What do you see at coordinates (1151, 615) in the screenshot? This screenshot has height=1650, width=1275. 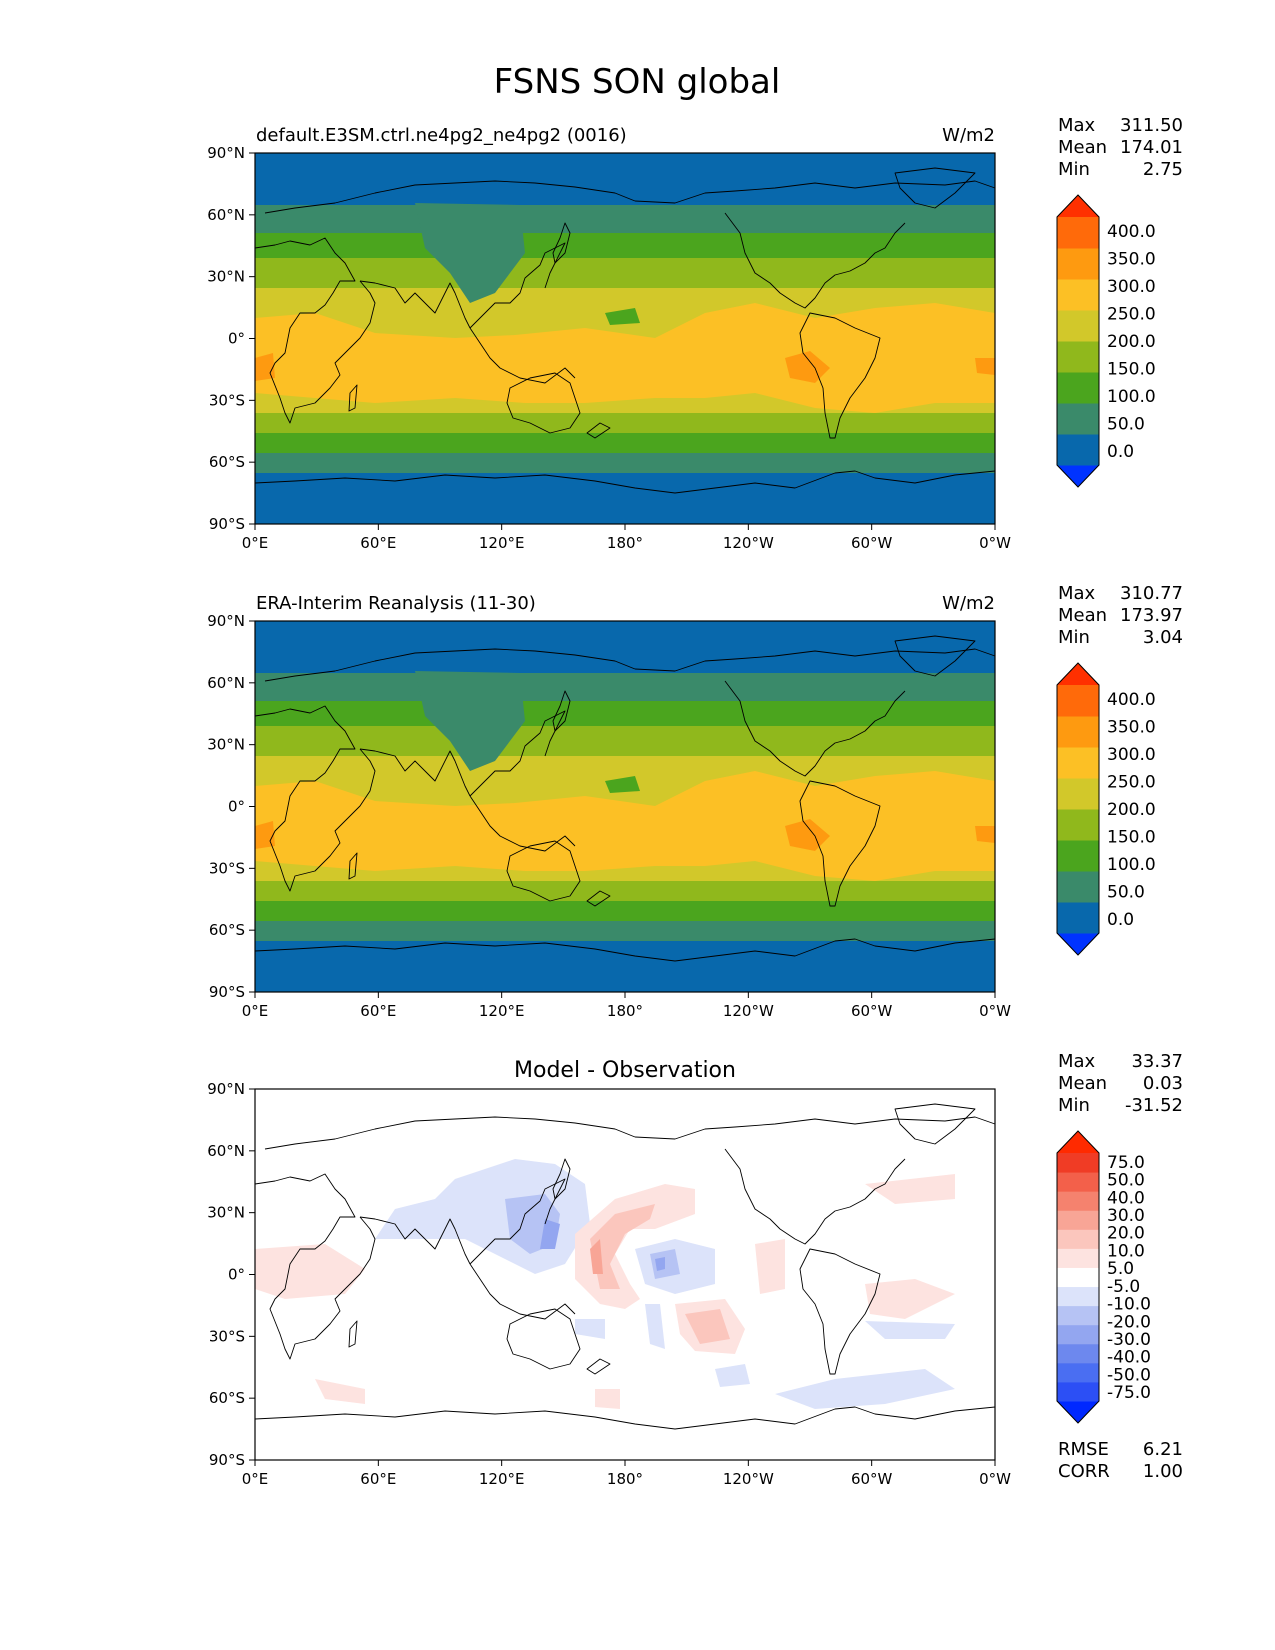 I see `stat-value: 173.97` at bounding box center [1151, 615].